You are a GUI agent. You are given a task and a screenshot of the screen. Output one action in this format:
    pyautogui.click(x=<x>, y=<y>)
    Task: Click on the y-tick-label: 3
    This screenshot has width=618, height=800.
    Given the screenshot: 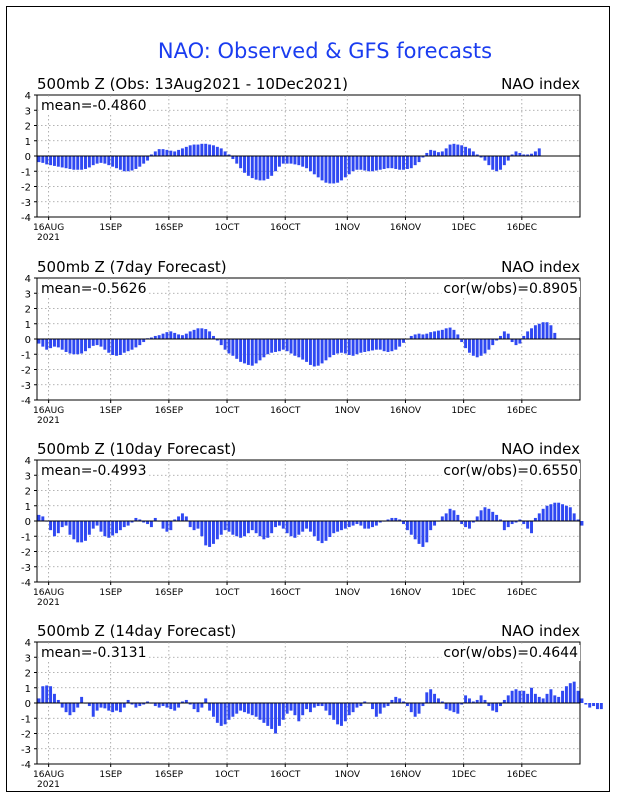 What is the action you would take?
    pyautogui.click(x=28, y=294)
    